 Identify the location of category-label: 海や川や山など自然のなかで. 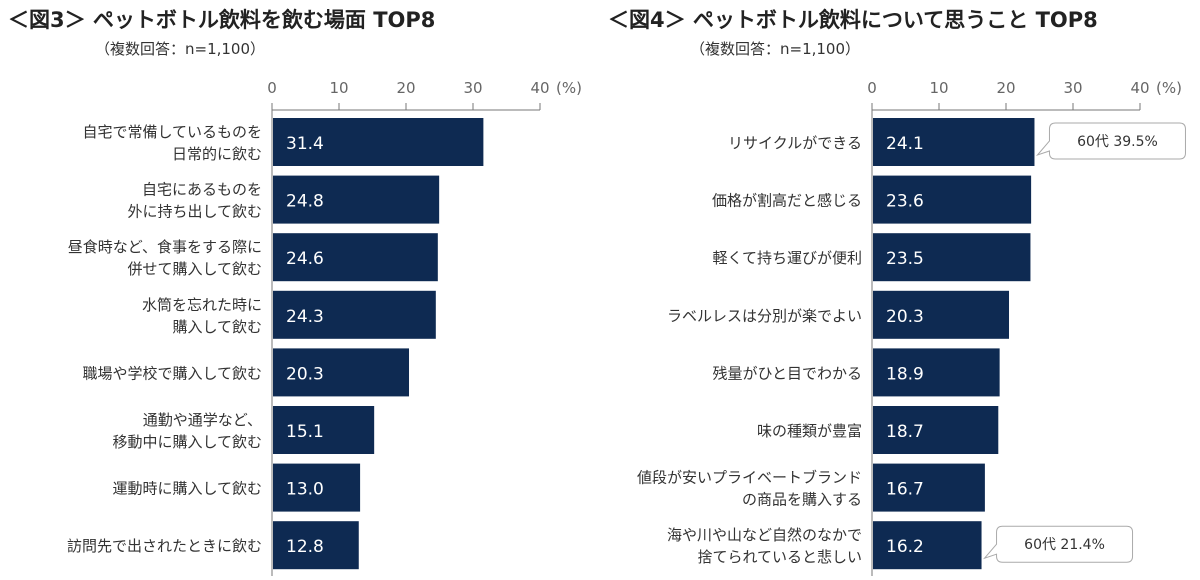
(764, 535).